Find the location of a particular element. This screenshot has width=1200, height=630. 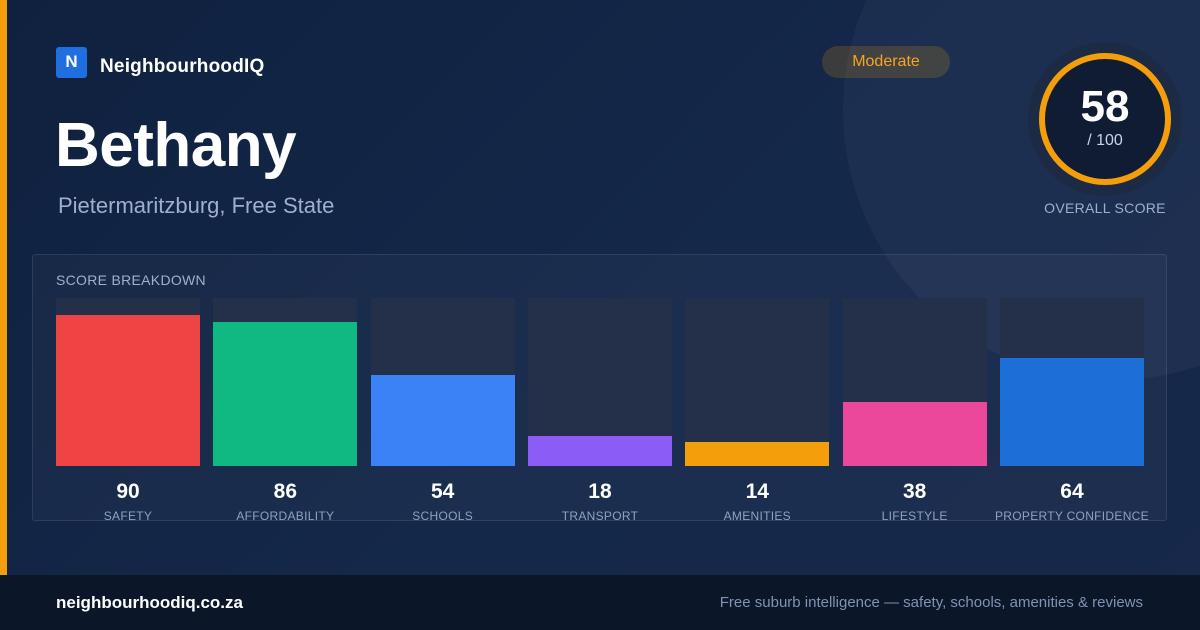

score-bar-label: PROPERTY CONFIDENCE is located at coordinates (1071, 516).